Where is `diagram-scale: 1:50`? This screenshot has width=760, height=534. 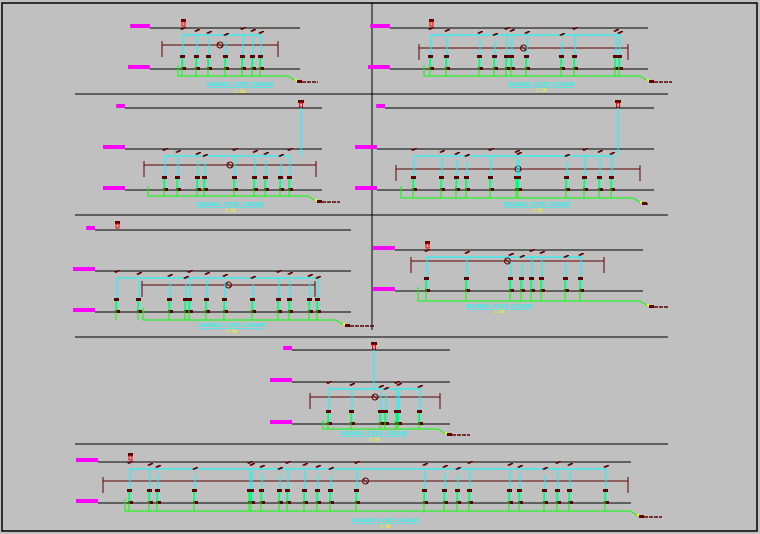
diagram-scale: 1:50 is located at coordinates (230, 211).